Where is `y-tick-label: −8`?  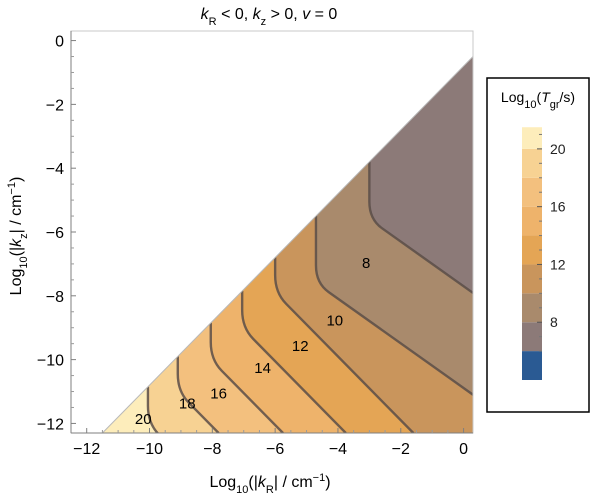
y-tick-label: −8 is located at coordinates (55, 297).